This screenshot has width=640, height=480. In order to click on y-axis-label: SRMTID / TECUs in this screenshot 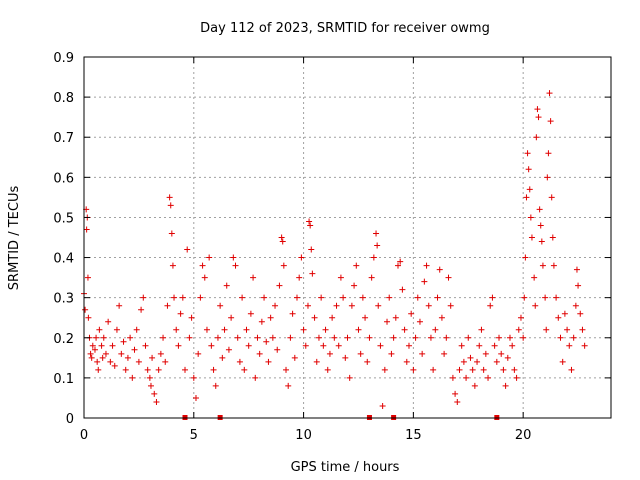, I will do `click(14, 238)`.